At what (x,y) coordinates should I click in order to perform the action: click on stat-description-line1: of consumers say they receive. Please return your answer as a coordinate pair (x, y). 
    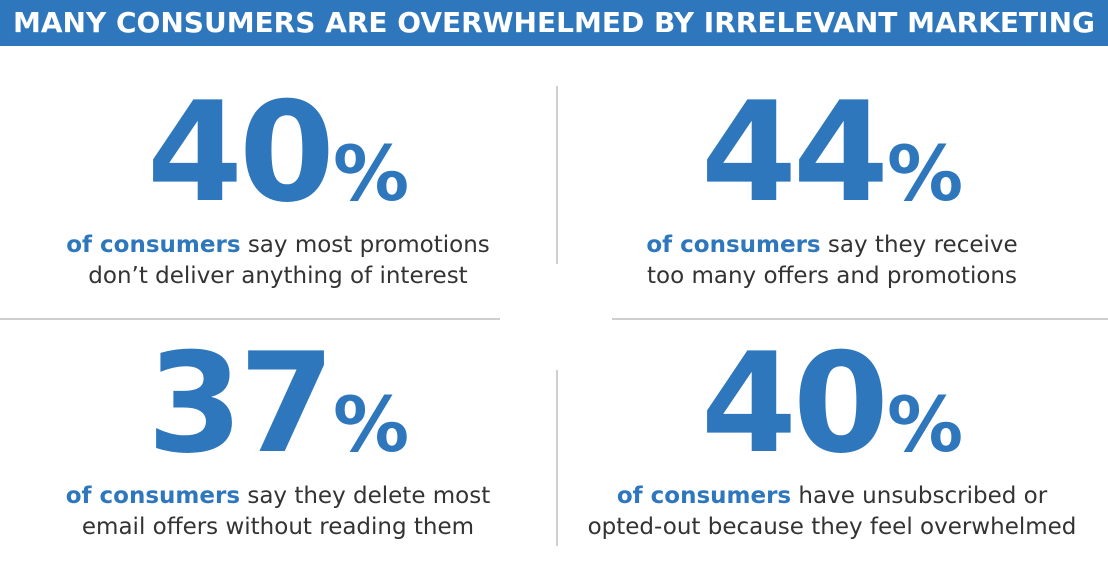
    Looking at the image, I should click on (832, 245).